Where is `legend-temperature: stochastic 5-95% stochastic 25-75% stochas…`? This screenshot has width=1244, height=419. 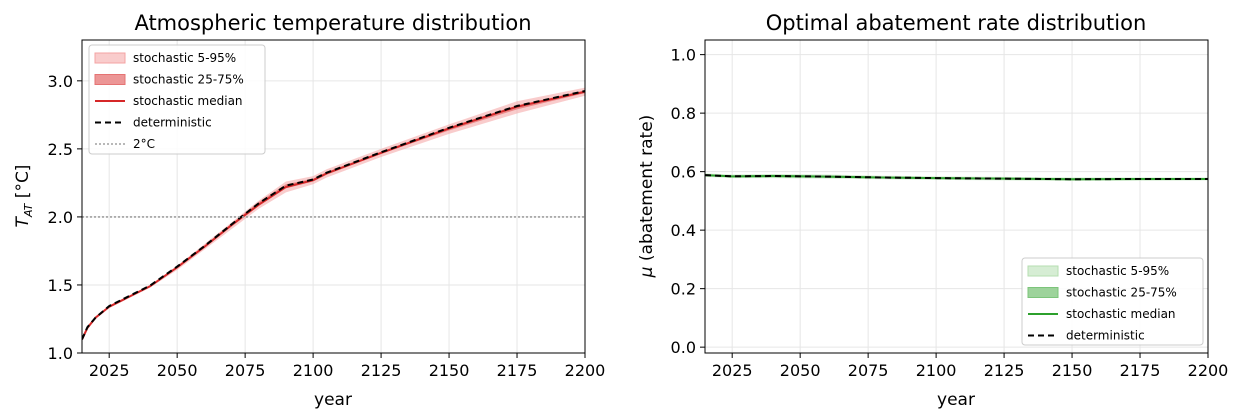 legend-temperature: stochastic 5-95% stochastic 25-75% stochas… is located at coordinates (177, 99).